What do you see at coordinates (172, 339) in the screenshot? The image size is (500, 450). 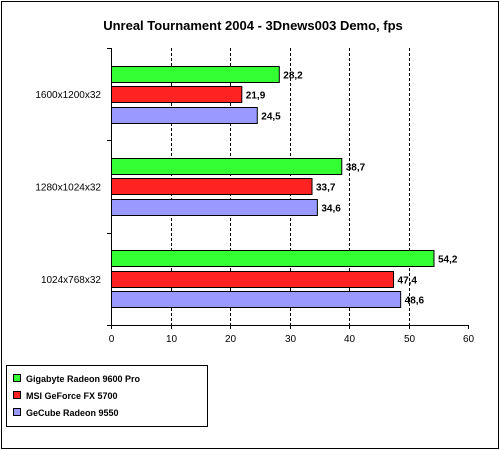 I see `x-tick-label: 10` at bounding box center [172, 339].